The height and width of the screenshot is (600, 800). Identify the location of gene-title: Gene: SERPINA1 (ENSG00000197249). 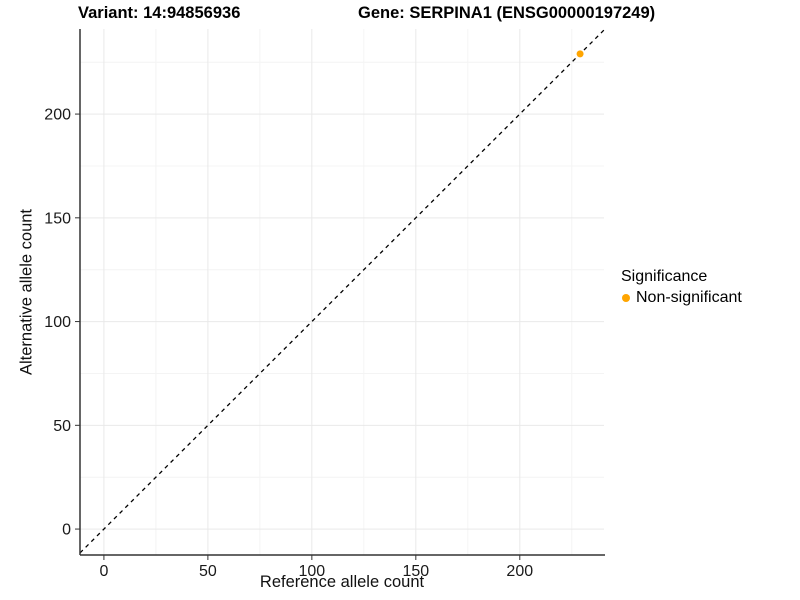
(507, 13).